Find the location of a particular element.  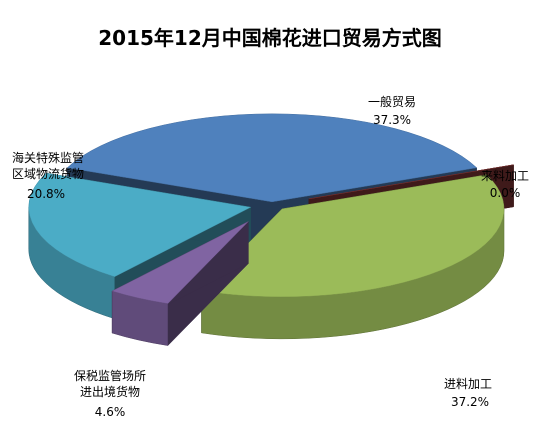

slice-percent: 37.3% is located at coordinates (392, 120).